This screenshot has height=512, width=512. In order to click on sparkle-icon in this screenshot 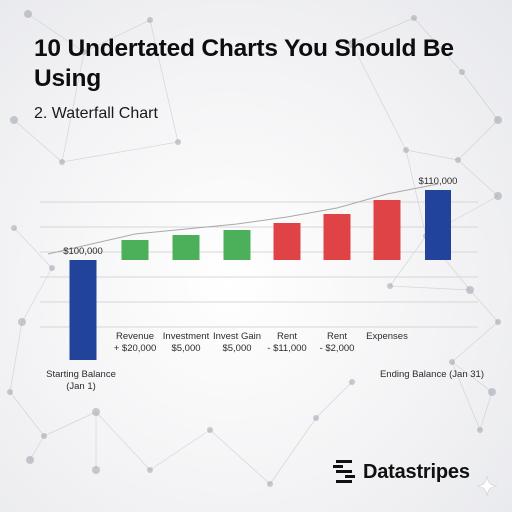, I will do `click(487, 486)`.